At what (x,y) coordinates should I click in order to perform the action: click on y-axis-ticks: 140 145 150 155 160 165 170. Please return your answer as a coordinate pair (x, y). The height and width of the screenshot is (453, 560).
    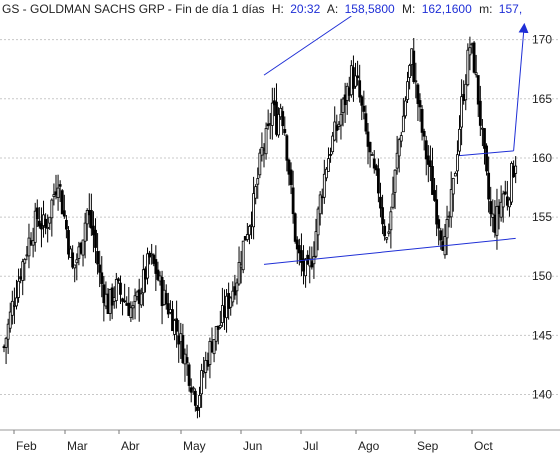
    Looking at the image, I should click on (542, 217).